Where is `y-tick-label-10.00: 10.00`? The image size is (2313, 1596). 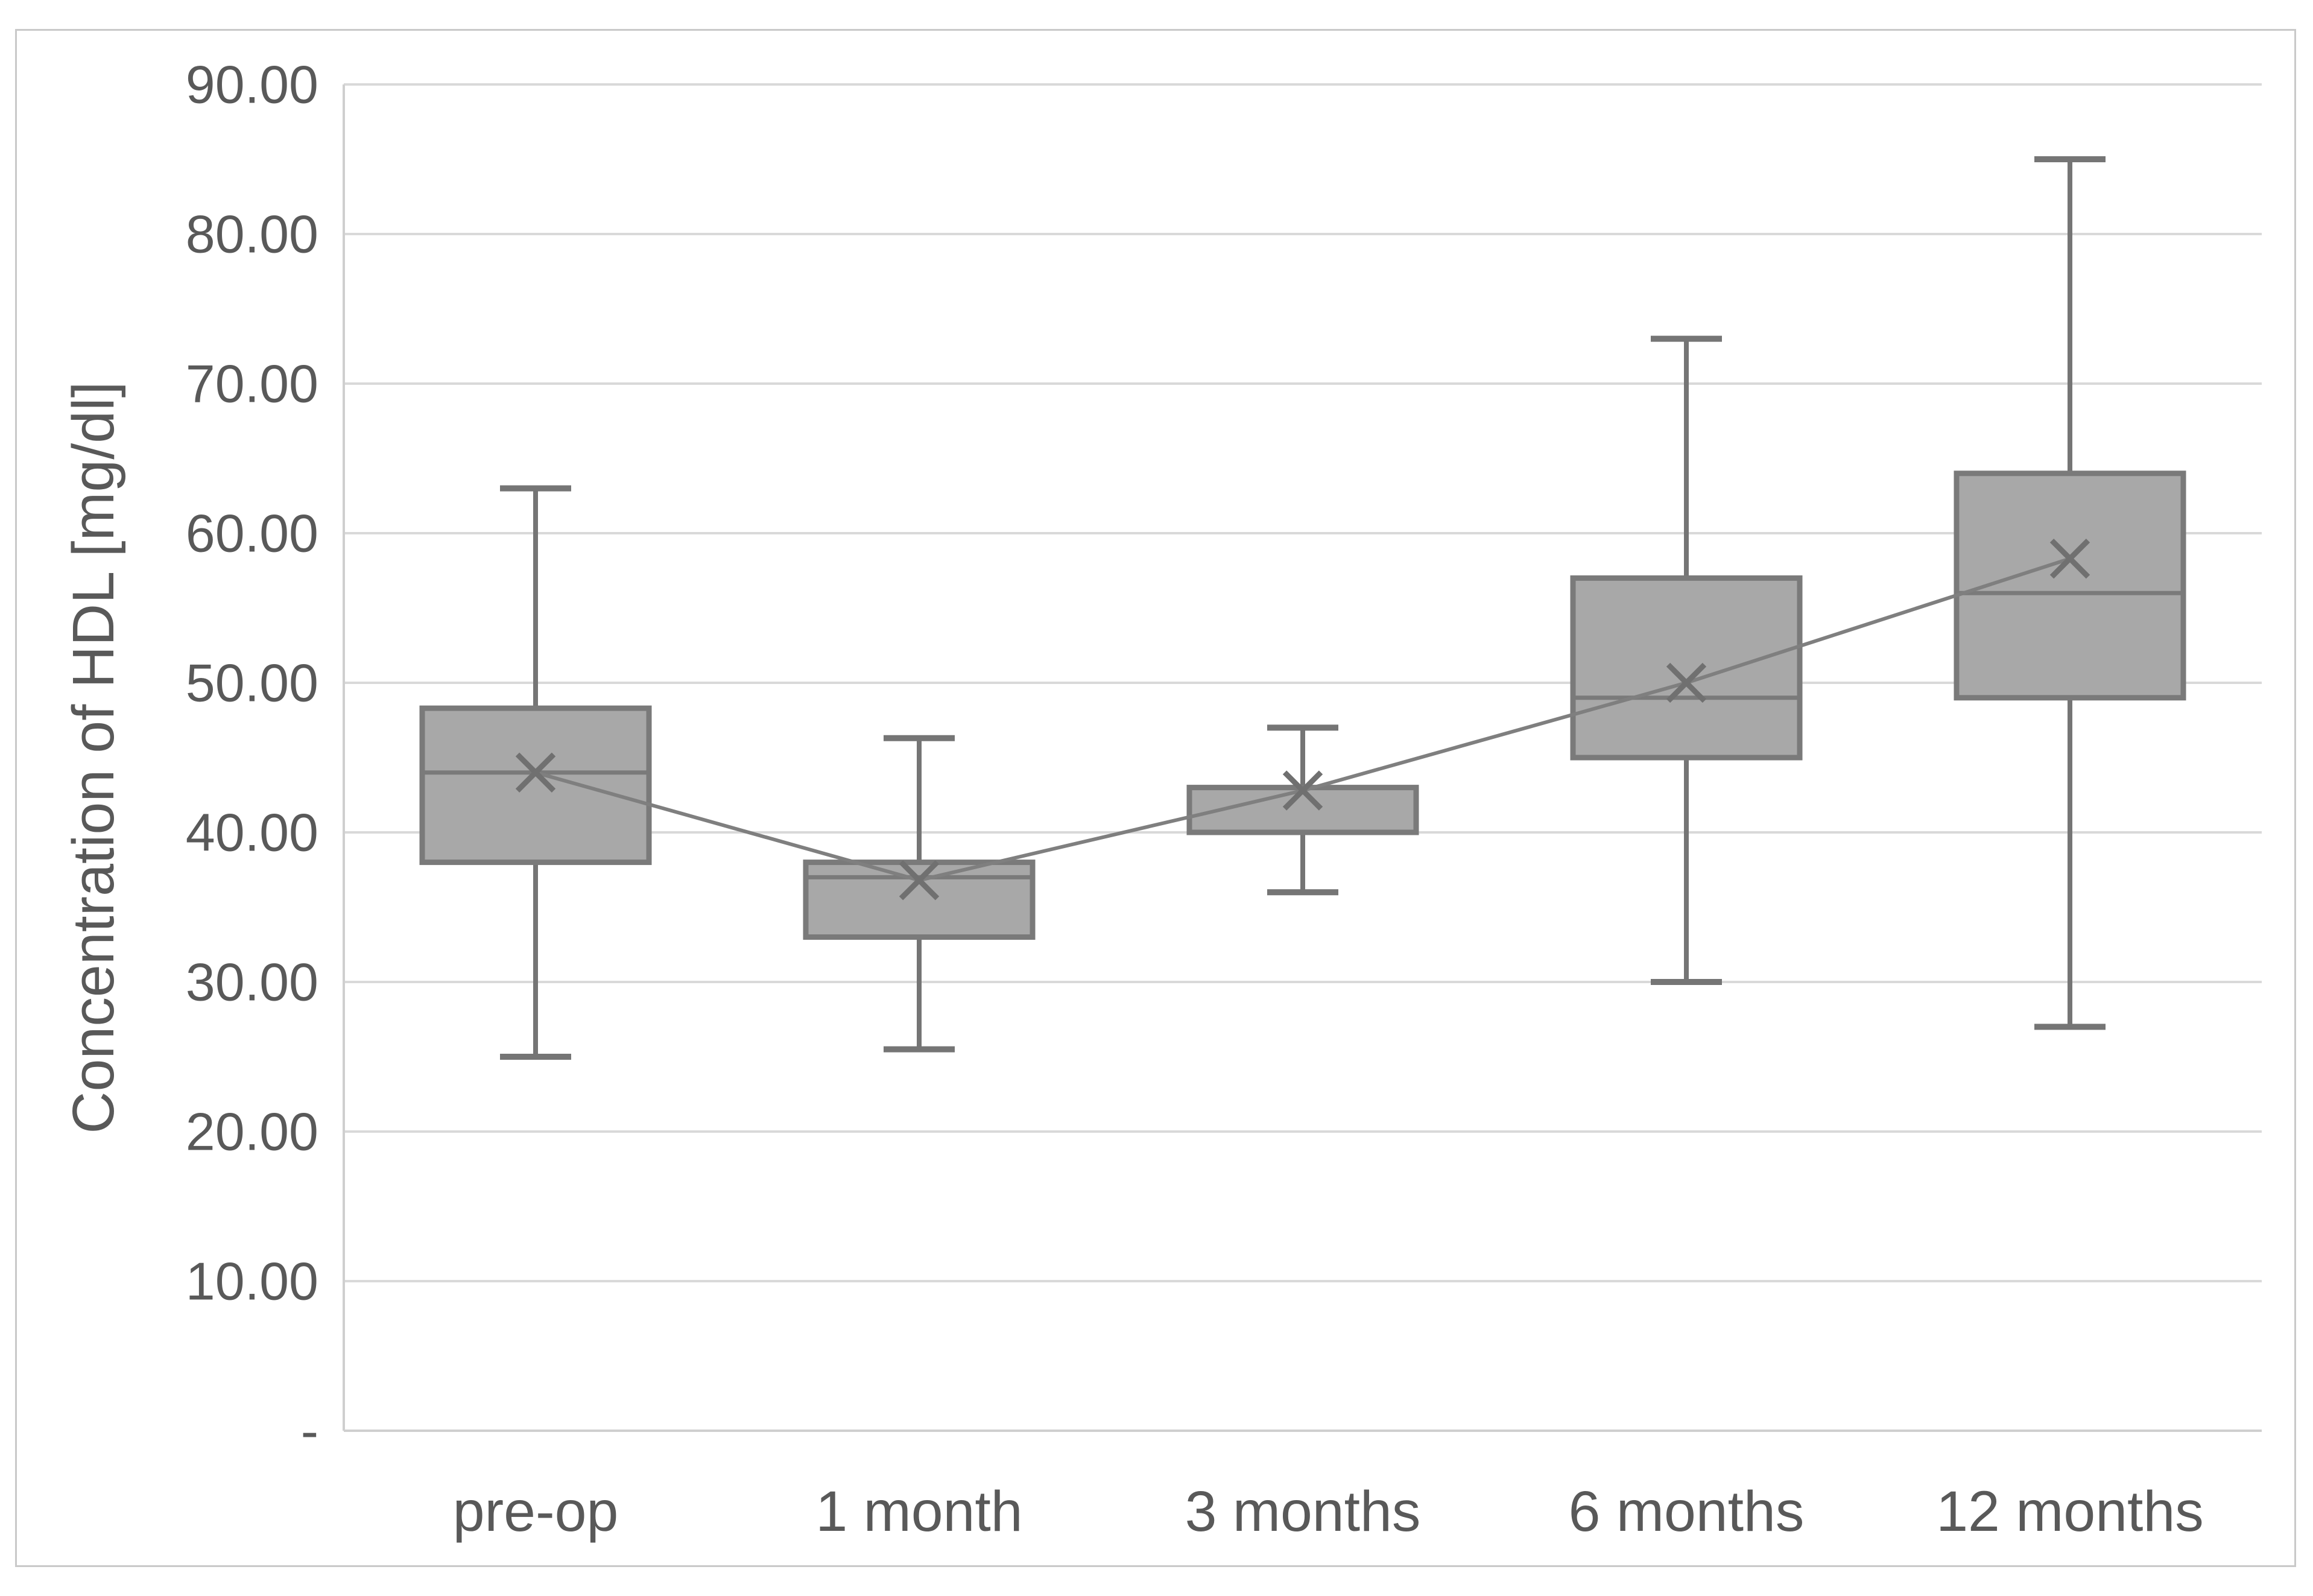
y-tick-label-10.00: 10.00 is located at coordinates (252, 1281).